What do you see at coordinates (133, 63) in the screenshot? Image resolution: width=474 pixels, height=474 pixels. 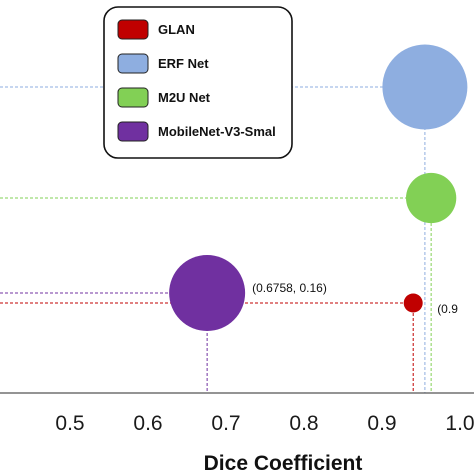 I see `legend-swatch-erf-net` at bounding box center [133, 63].